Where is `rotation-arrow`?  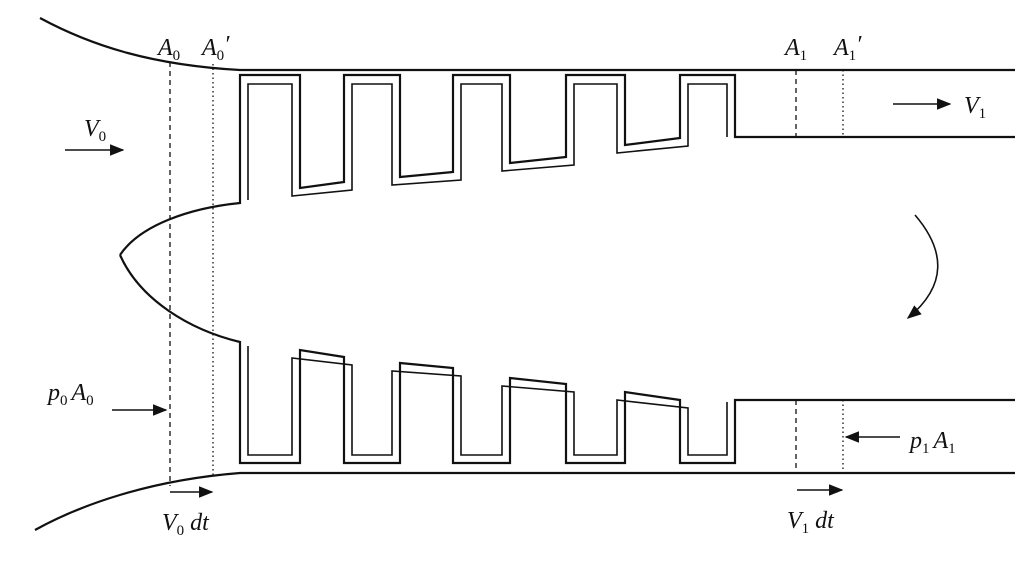
rotation-arrow is located at coordinates (922, 266).